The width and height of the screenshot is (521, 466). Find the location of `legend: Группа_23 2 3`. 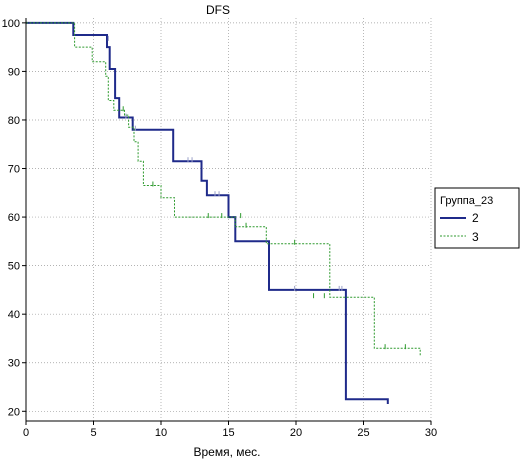

legend: Группа_23 2 3 is located at coordinates (477, 218).